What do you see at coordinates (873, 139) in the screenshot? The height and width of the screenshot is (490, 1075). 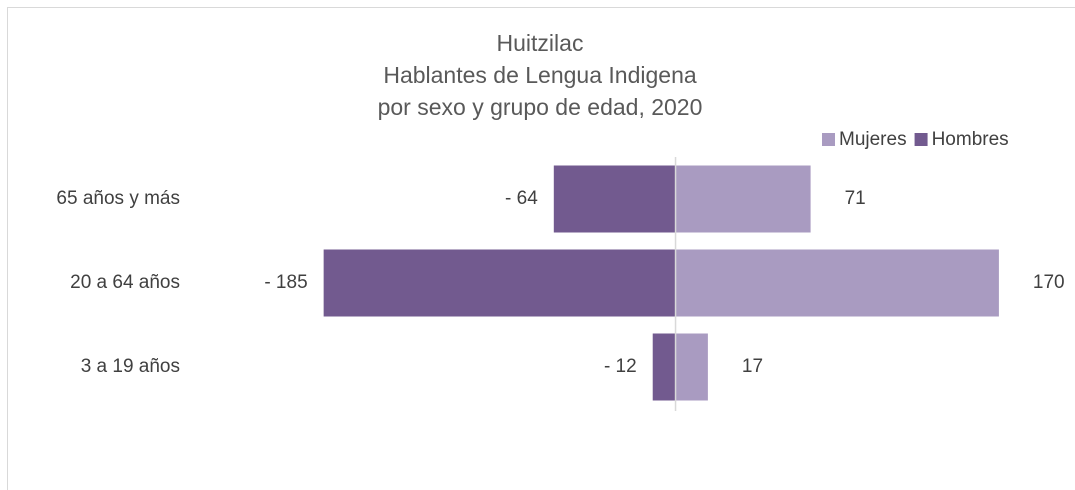 I see `legend-label: Mujeres` at bounding box center [873, 139].